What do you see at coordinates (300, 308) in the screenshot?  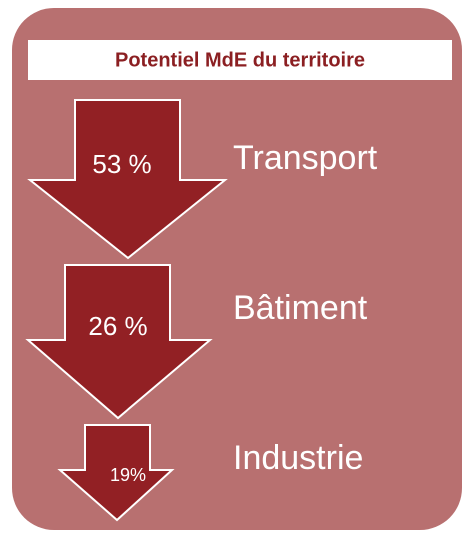 I see `item-name: Bâtiment` at bounding box center [300, 308].